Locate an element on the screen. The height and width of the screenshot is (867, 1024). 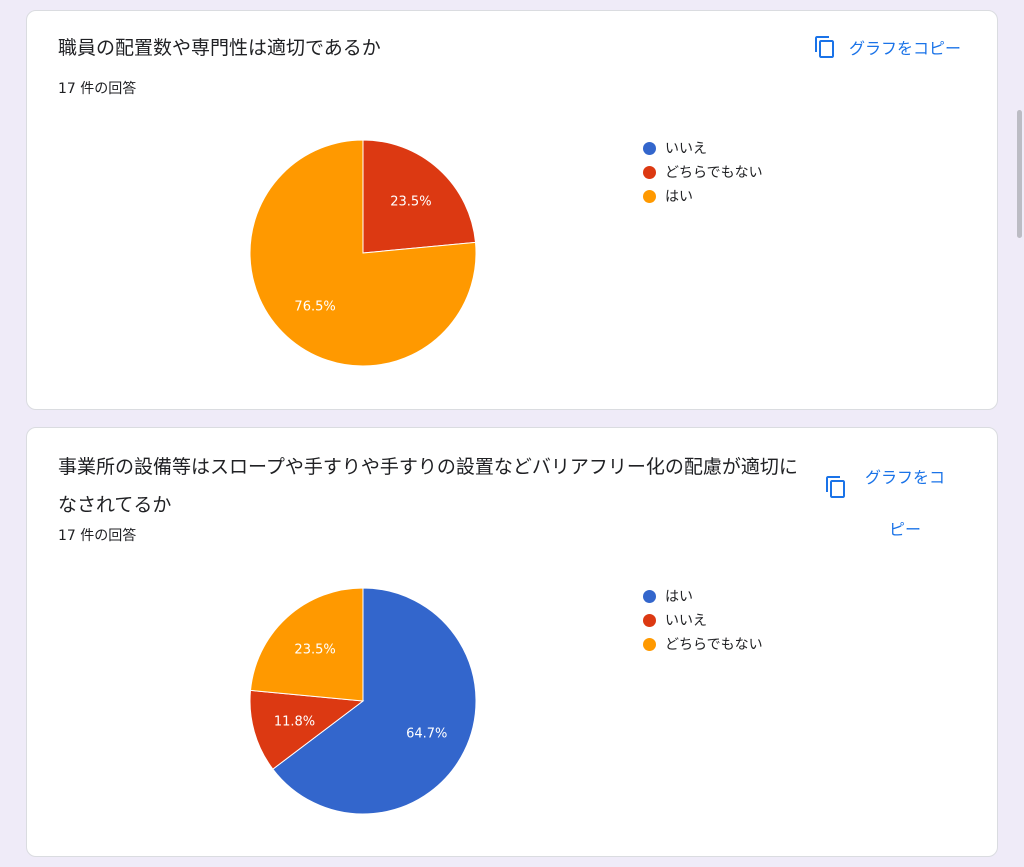
page-scrollbar is located at coordinates (1019, 174).